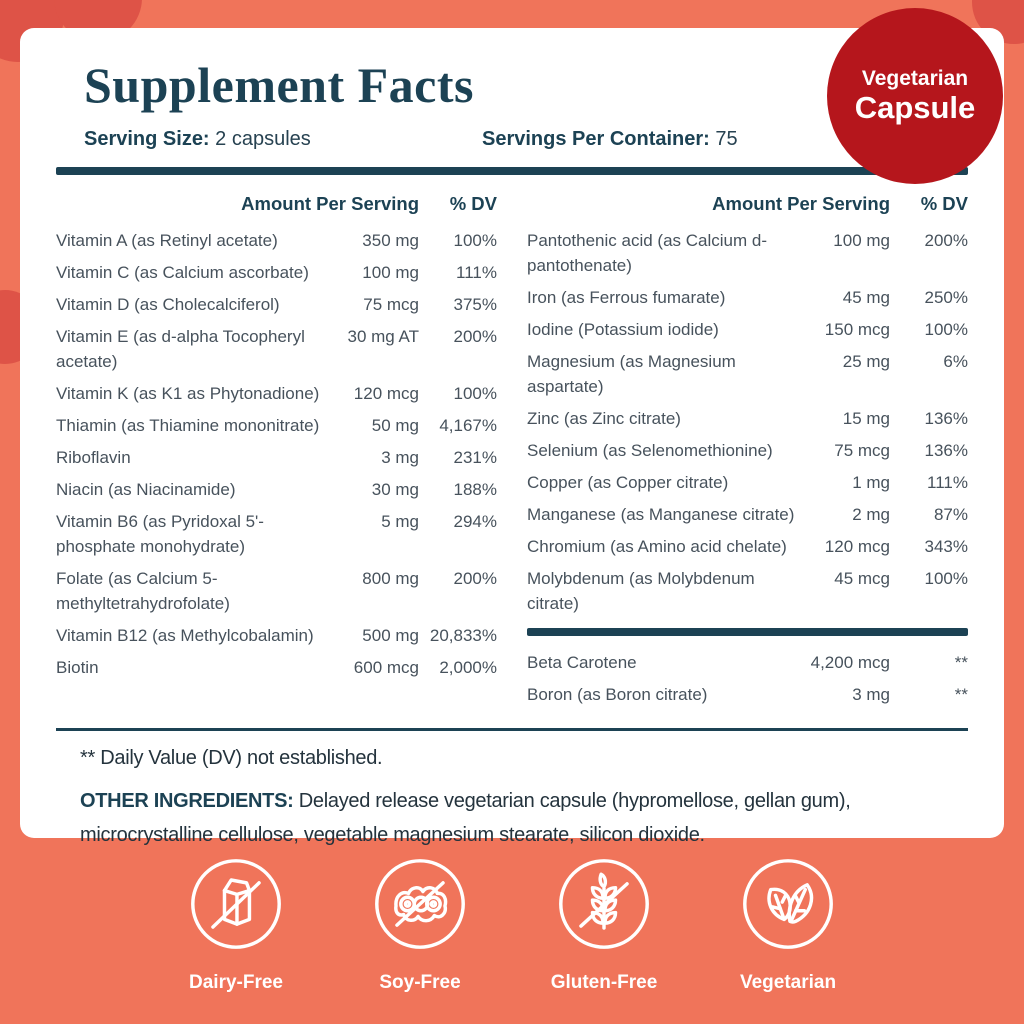 The width and height of the screenshot is (1024, 1024). I want to click on vegetarian-capsule-badge: Vegetarian Capsule, so click(915, 96).